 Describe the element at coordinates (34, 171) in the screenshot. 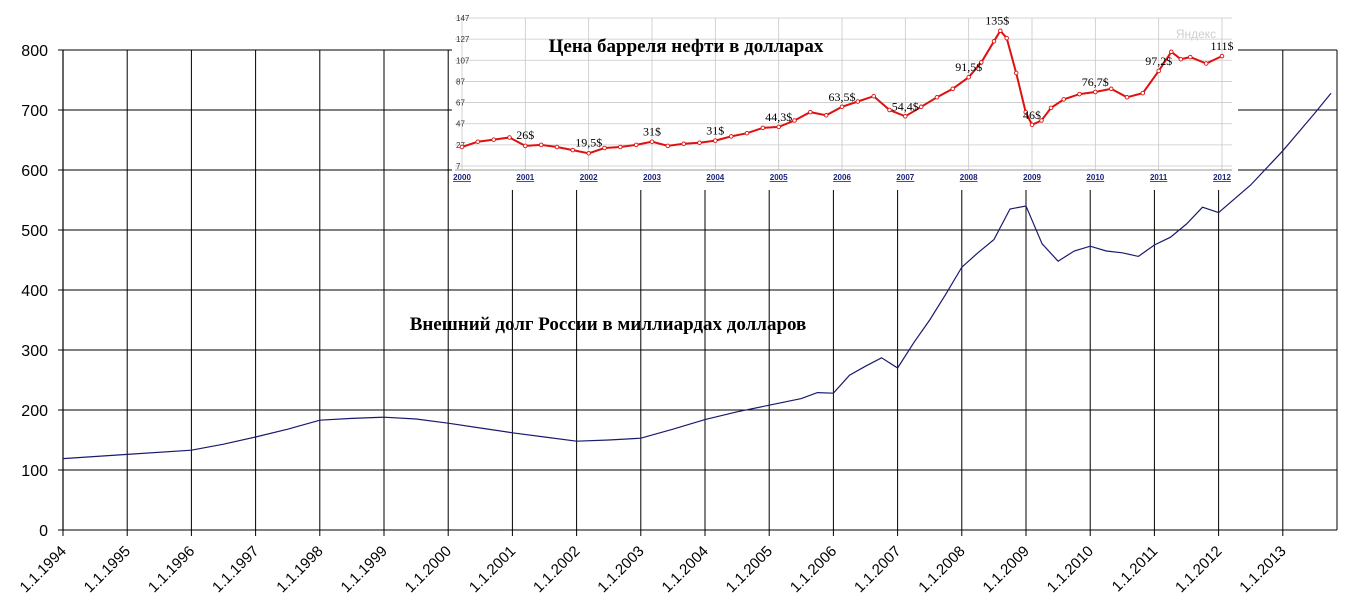

I see `debt-y-tick-label: 600` at that location.